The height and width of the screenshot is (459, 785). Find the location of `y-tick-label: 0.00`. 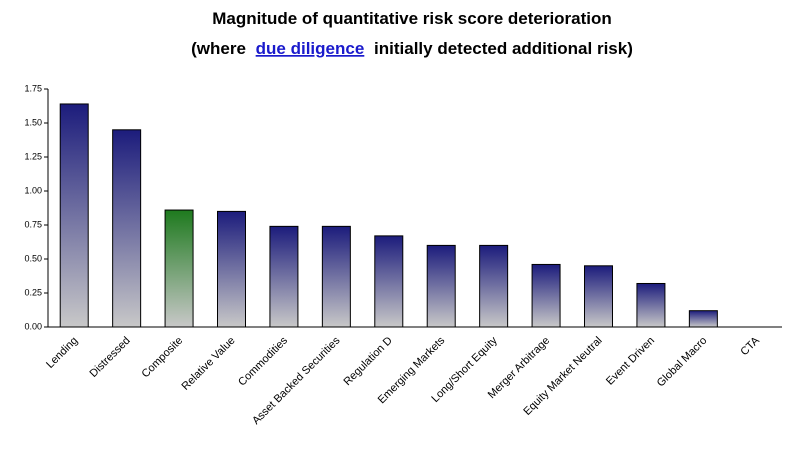

y-tick-label: 0.00 is located at coordinates (33, 326).